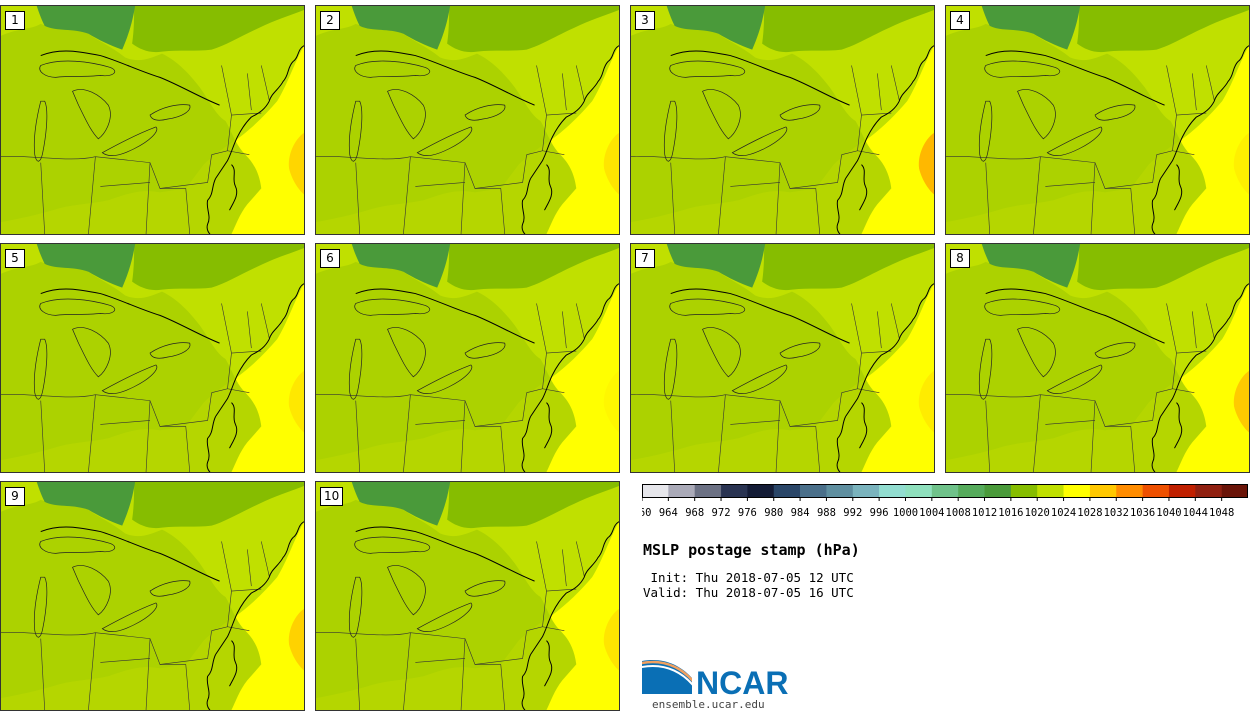  What do you see at coordinates (645, 258) in the screenshot?
I see `member-number-label: 7` at bounding box center [645, 258].